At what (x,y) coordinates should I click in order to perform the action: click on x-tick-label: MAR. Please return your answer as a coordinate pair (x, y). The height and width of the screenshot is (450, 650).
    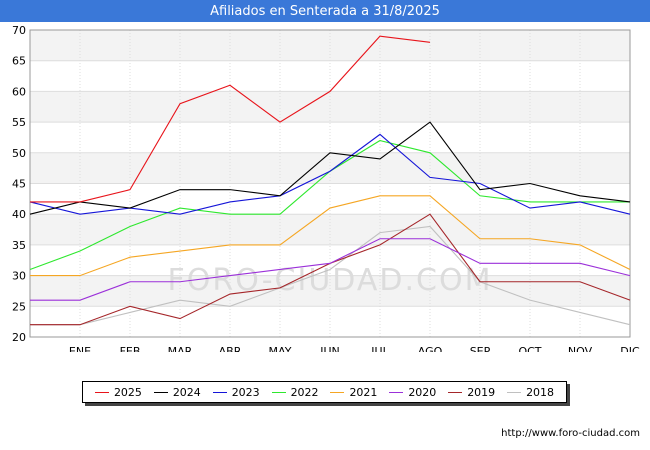
    Looking at the image, I should click on (180, 348).